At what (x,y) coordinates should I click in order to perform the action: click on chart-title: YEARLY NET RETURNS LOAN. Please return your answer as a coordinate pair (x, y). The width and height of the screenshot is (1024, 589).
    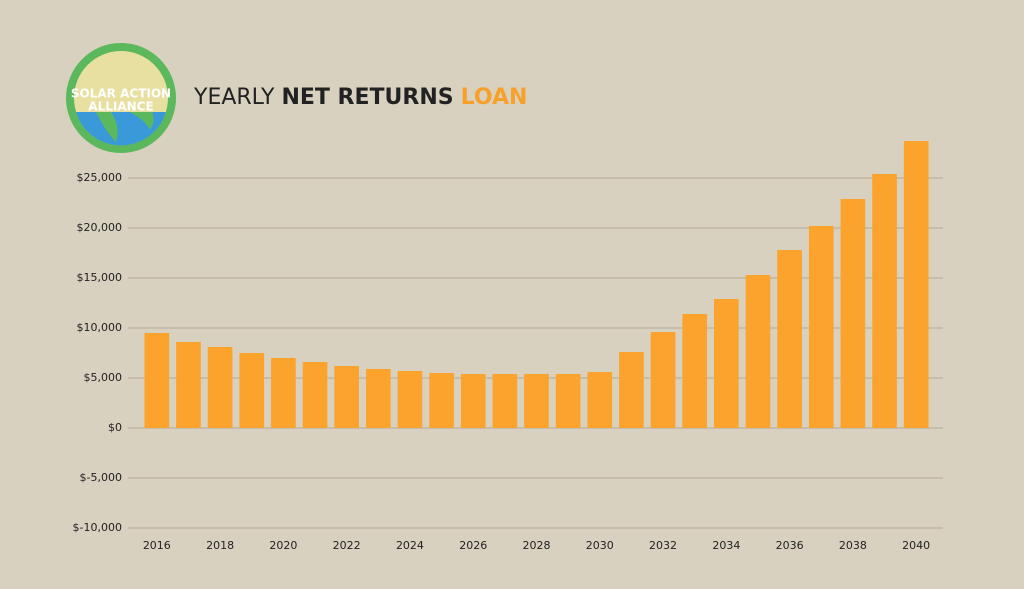
    Looking at the image, I should click on (360, 97).